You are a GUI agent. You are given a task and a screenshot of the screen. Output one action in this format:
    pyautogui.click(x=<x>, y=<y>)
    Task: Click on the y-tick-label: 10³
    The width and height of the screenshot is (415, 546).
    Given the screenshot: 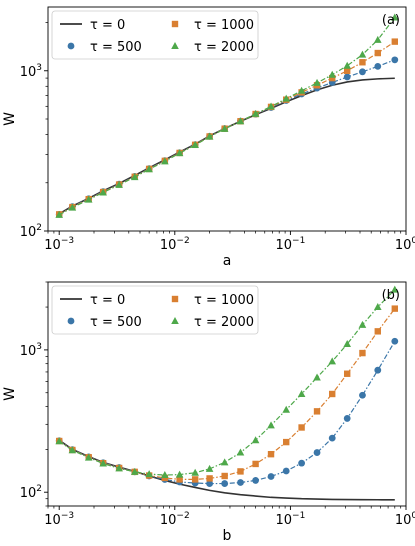 What is the action you would take?
    pyautogui.click(x=31, y=71)
    